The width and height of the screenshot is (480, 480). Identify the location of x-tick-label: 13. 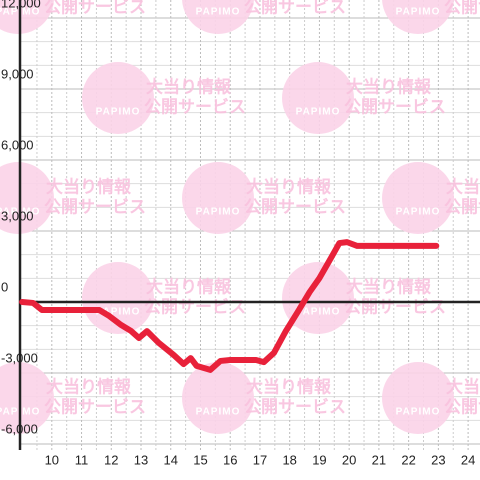
(141, 459).